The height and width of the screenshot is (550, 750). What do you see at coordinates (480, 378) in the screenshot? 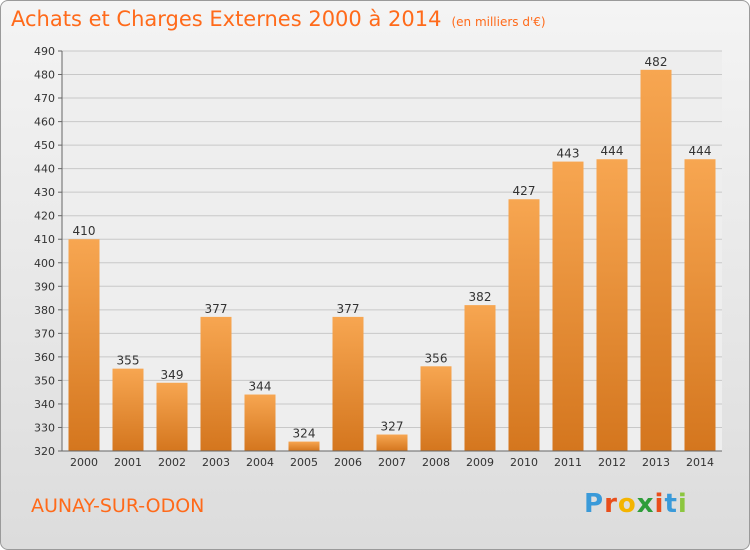
I see `bar-2009` at bounding box center [480, 378].